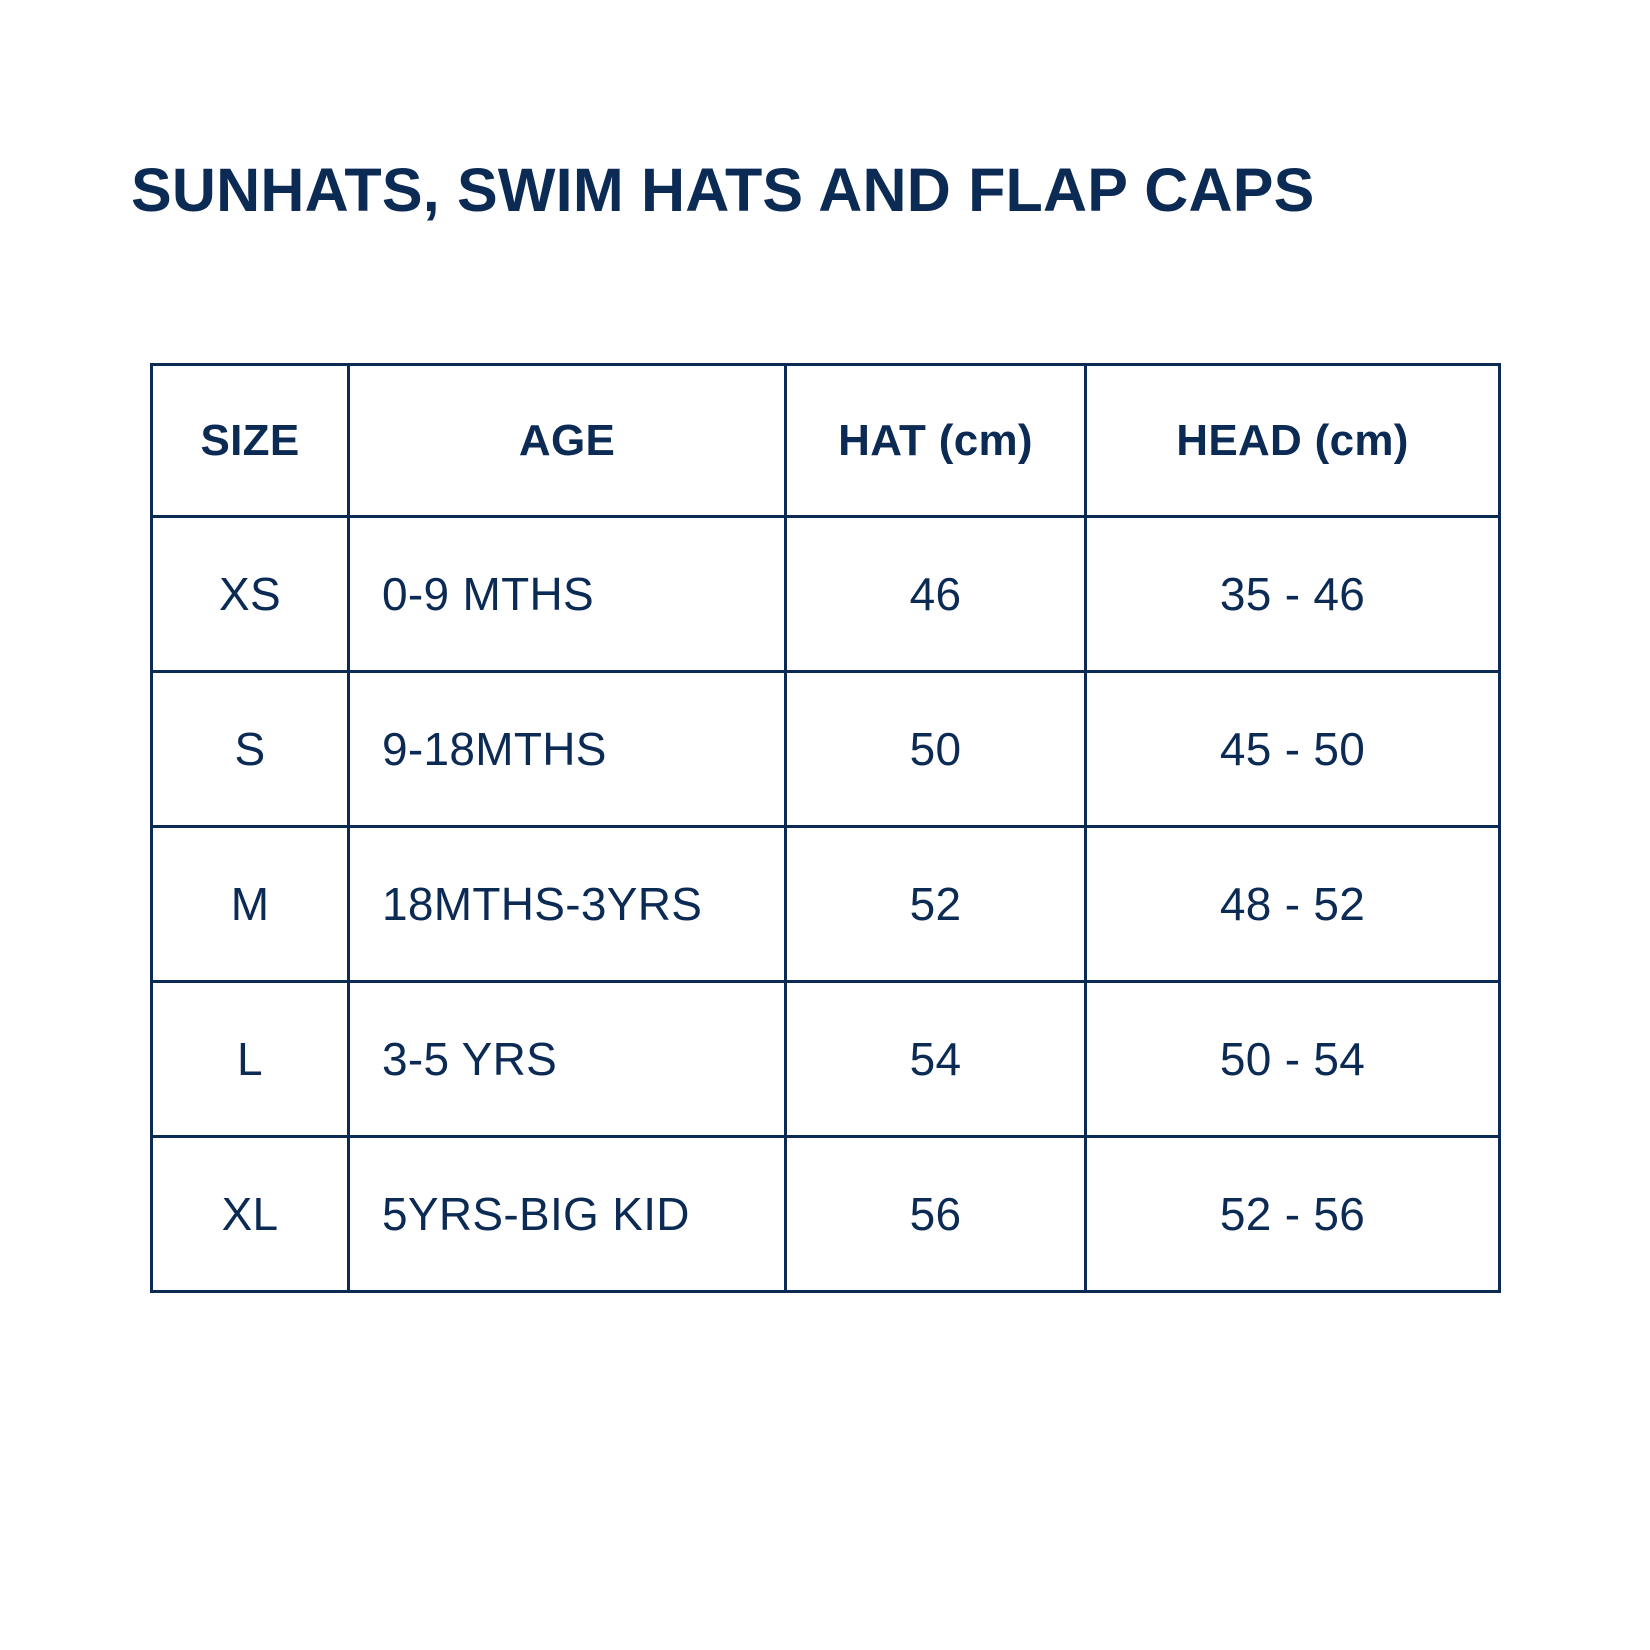 The image size is (1650, 1650). Describe the element at coordinates (250, 749) in the screenshot. I see `cell-size: S` at that location.